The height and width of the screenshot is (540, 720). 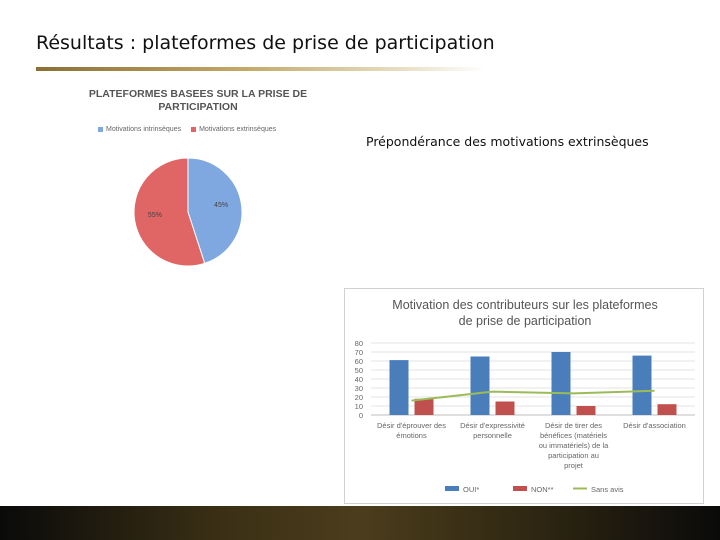 What do you see at coordinates (654, 425) in the screenshot?
I see `x-tick-label: Désir d'association` at bounding box center [654, 425].